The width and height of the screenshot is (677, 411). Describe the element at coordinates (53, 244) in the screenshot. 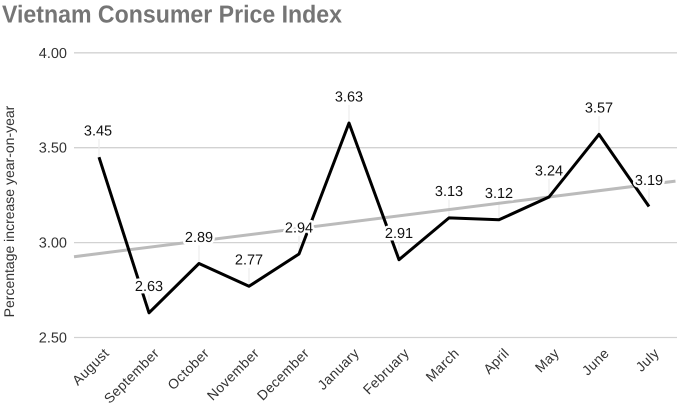

I see `svg-text: 3.00` at that location.